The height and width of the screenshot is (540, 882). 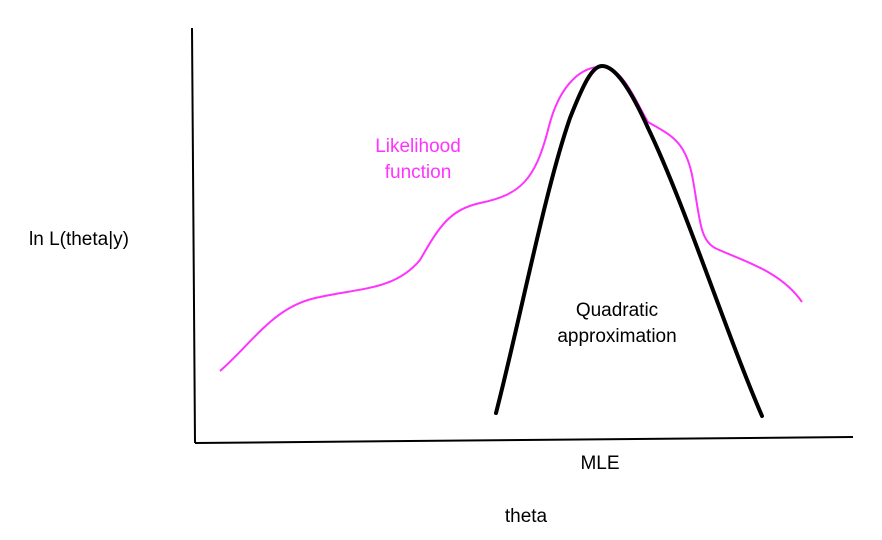 I want to click on x-axis-line, so click(x=524, y=440).